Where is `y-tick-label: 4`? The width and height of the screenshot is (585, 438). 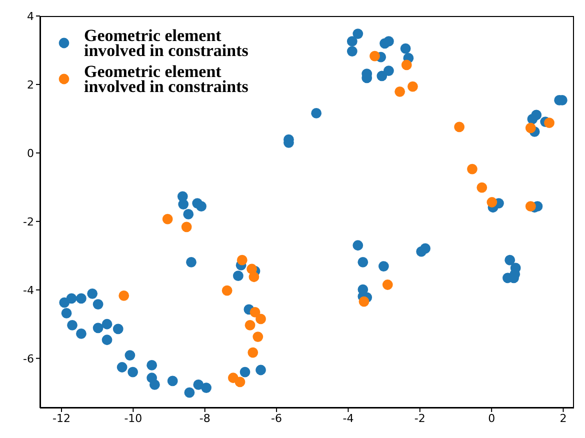 y-tick-label: 4 is located at coordinates (30, 16).